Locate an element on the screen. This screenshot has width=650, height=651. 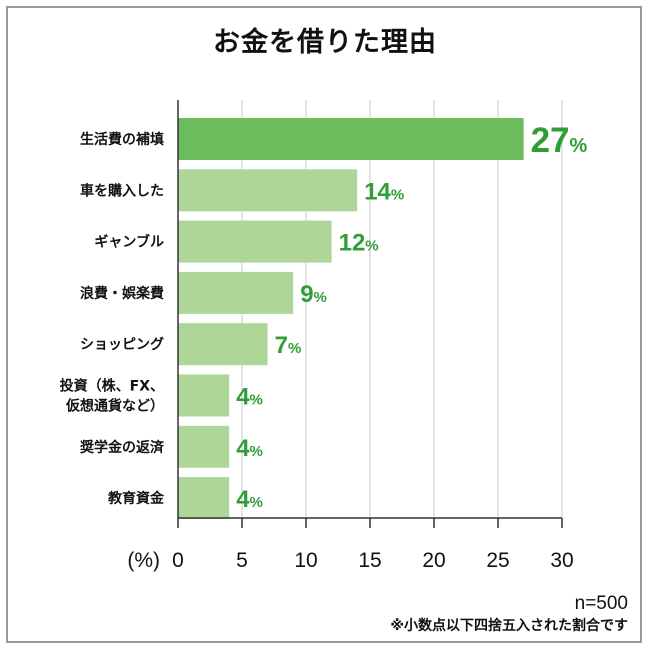
x-tick-label: 20 is located at coordinates (433, 560).